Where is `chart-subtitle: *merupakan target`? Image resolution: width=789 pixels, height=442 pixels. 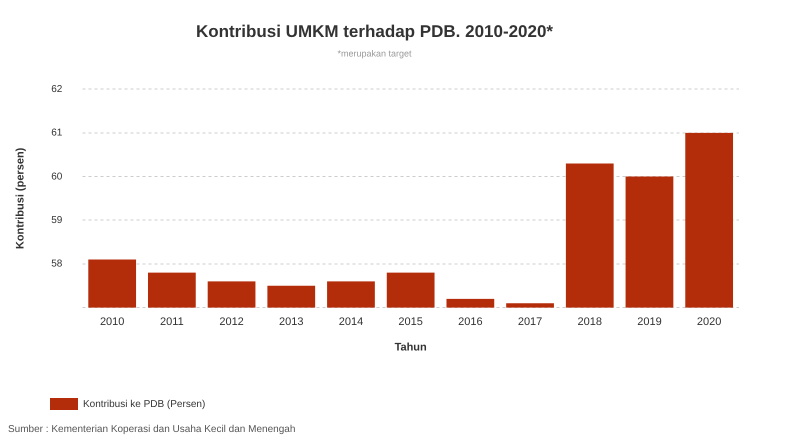
chart-subtitle: *merupakan target is located at coordinates (374, 53).